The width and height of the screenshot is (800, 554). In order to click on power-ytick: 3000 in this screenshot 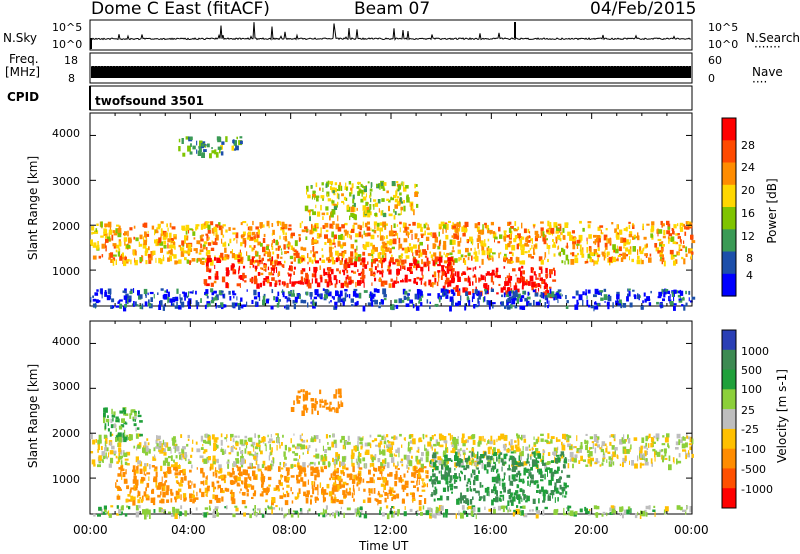, I will do `click(66, 181)`.